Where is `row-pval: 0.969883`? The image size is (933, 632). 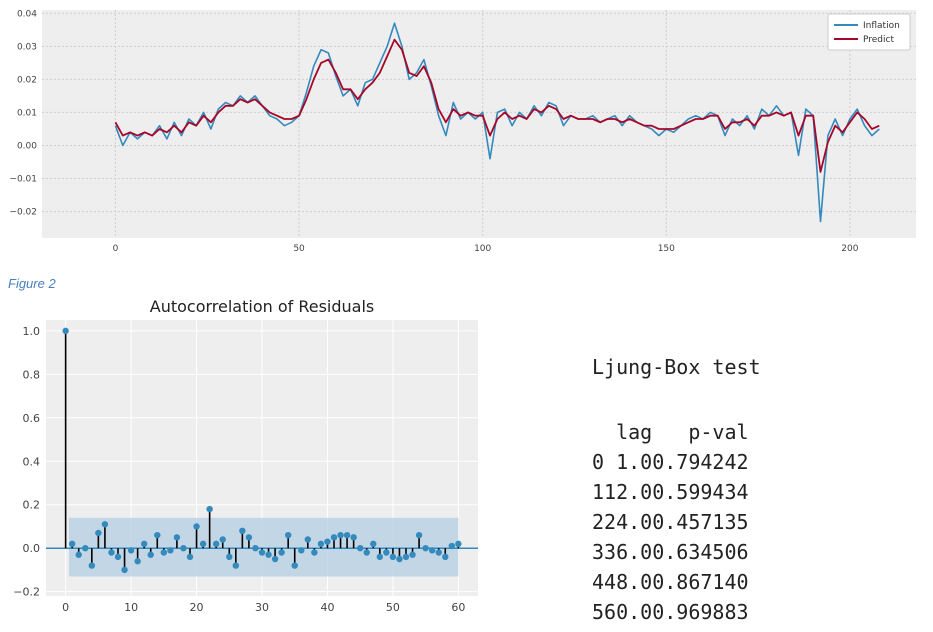 row-pval: 0.969883 is located at coordinates (700, 612).